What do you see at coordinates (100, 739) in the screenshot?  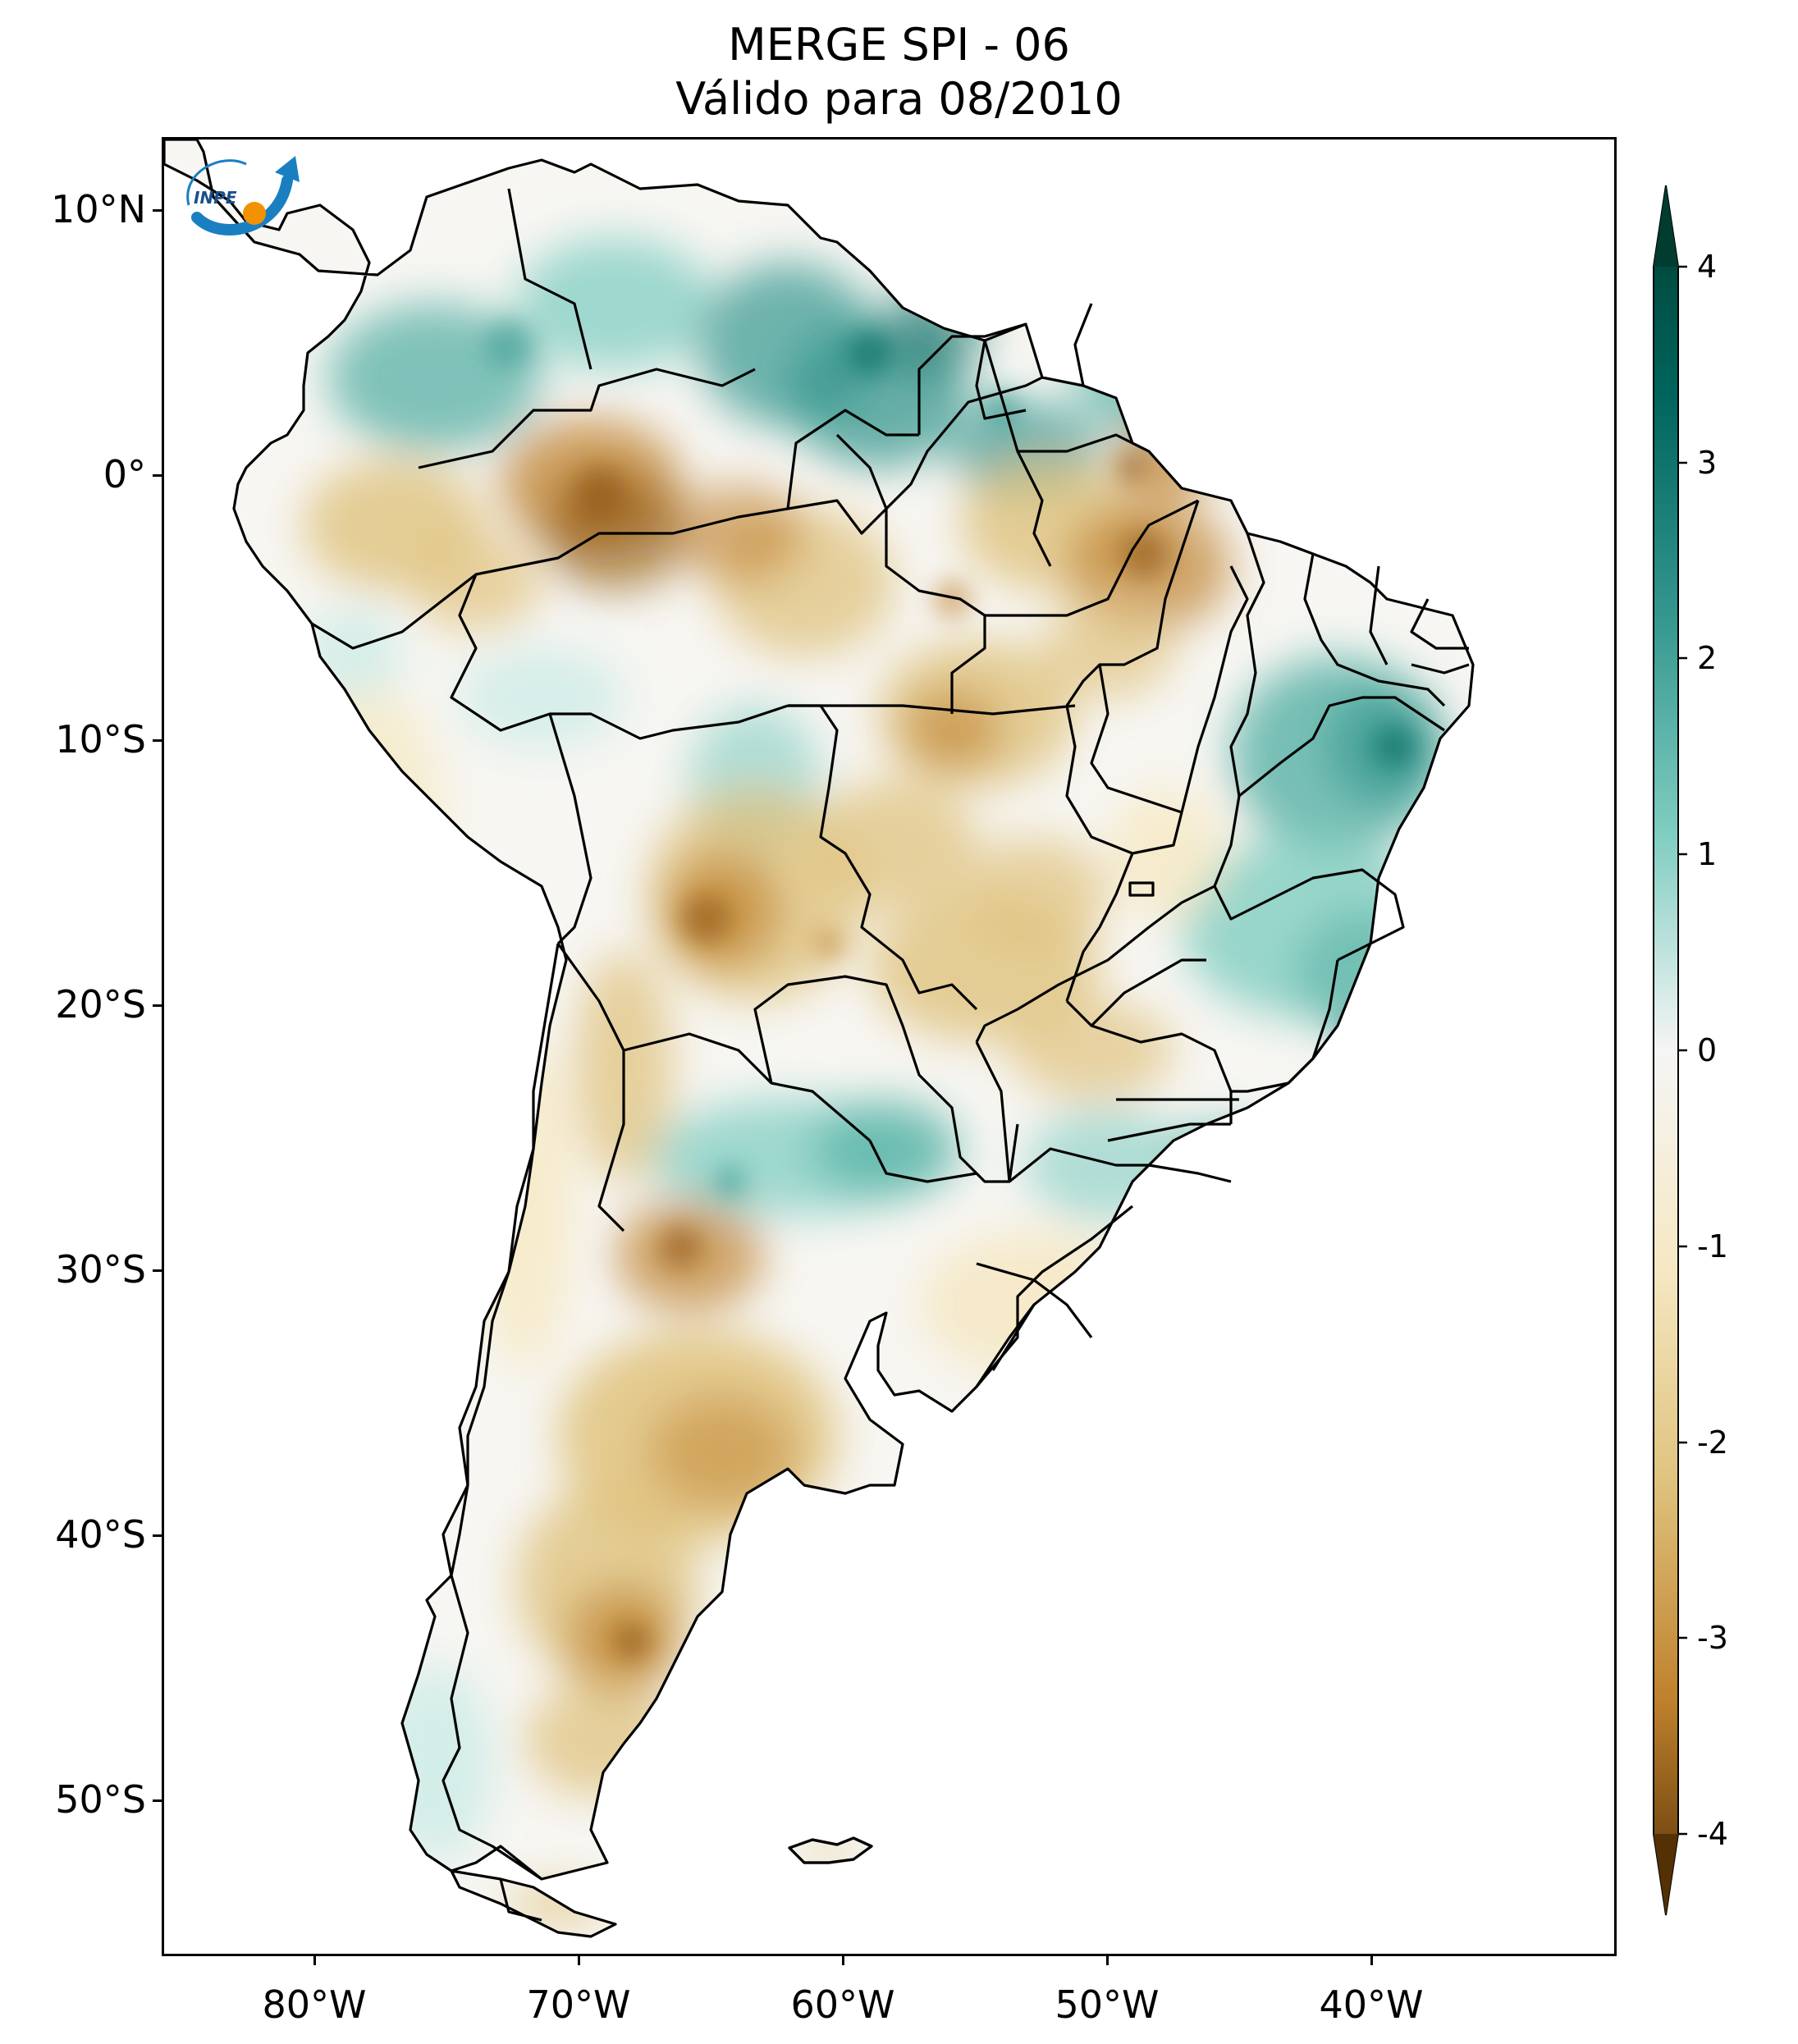 I see `lat-label-10s: 10°S` at bounding box center [100, 739].